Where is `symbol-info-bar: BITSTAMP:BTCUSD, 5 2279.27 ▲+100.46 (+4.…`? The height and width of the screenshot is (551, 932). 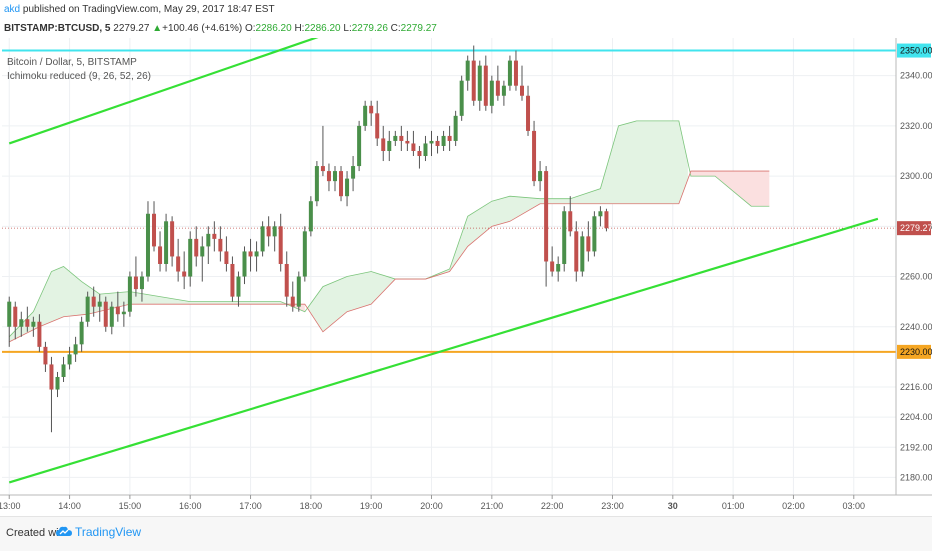
symbol-info-bar: BITSTAMP:BTCUSD, 5 2279.27 ▲+100.46 (+4.… is located at coordinates (466, 29).